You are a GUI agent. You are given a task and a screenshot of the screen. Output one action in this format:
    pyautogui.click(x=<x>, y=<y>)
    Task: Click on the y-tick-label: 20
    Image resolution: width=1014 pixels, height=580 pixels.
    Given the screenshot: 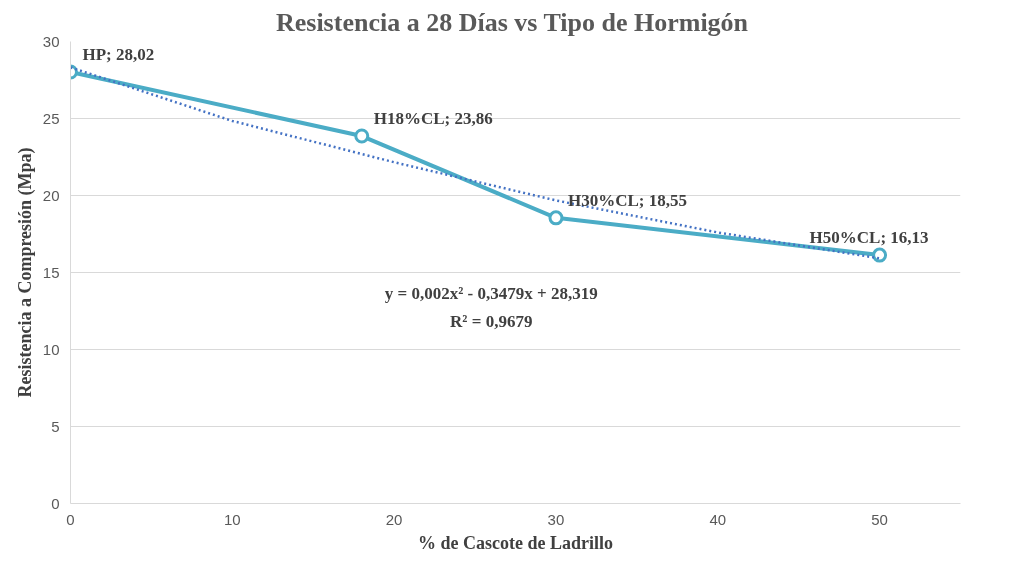 What is the action you would take?
    pyautogui.click(x=51, y=195)
    